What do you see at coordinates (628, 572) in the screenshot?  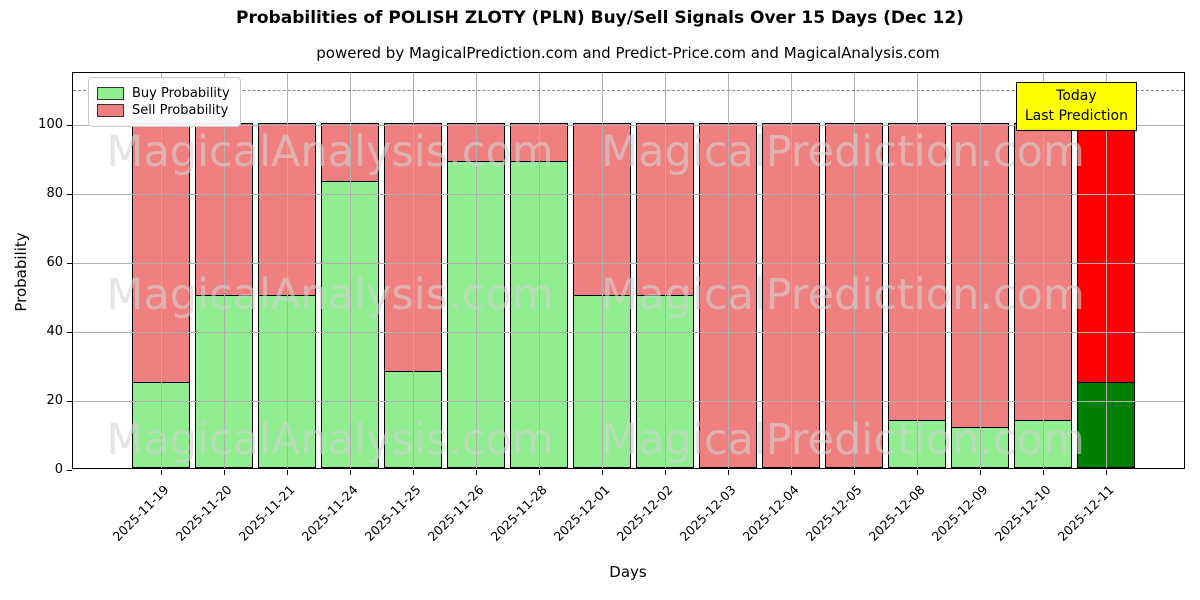 I see `x-axis-label: Days` at bounding box center [628, 572].